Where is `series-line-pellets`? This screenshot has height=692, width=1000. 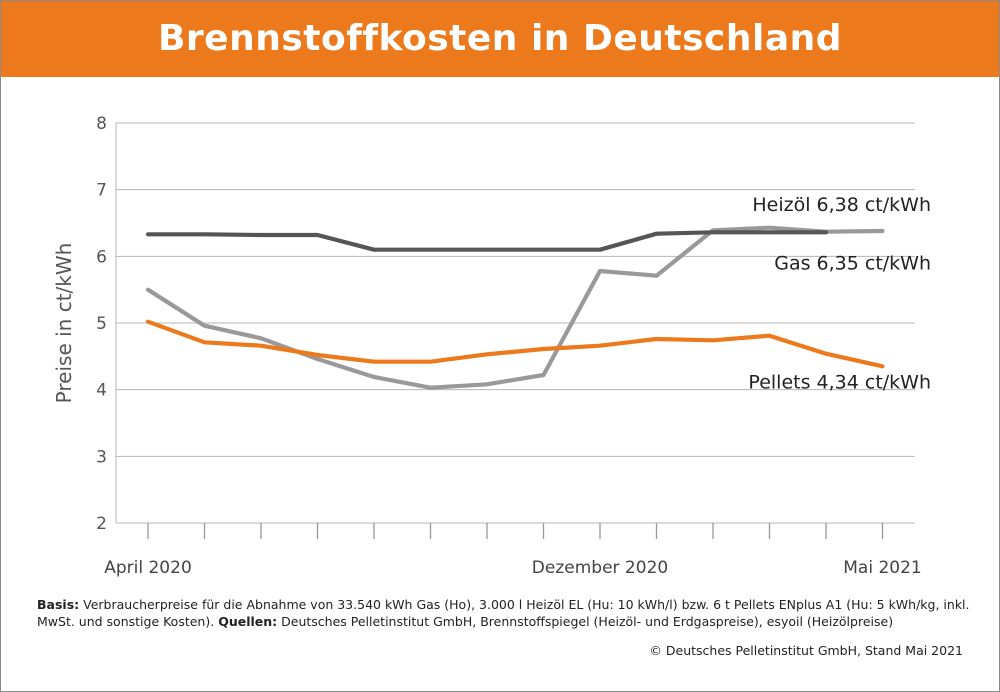
series-line-pellets is located at coordinates (515, 344).